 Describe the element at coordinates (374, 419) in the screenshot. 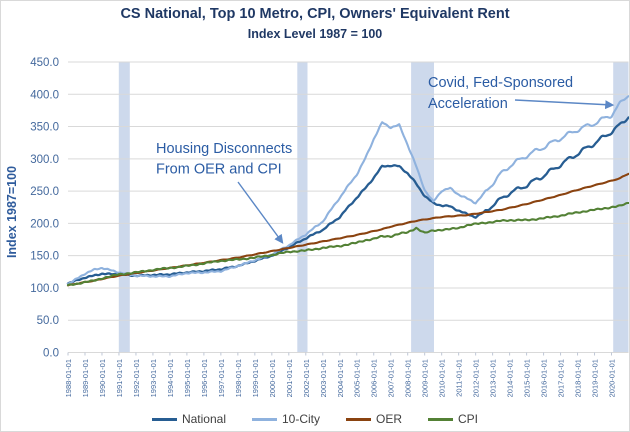

I see `legend-item-oer: OER` at that location.